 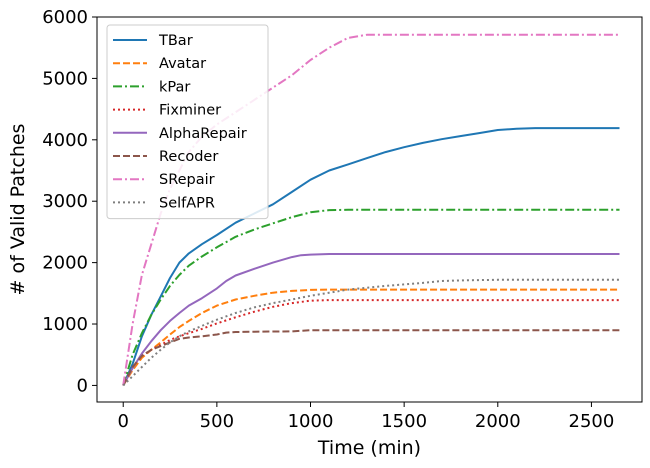 I want to click on legend-label-7: SelfAPR, so click(x=187, y=203).